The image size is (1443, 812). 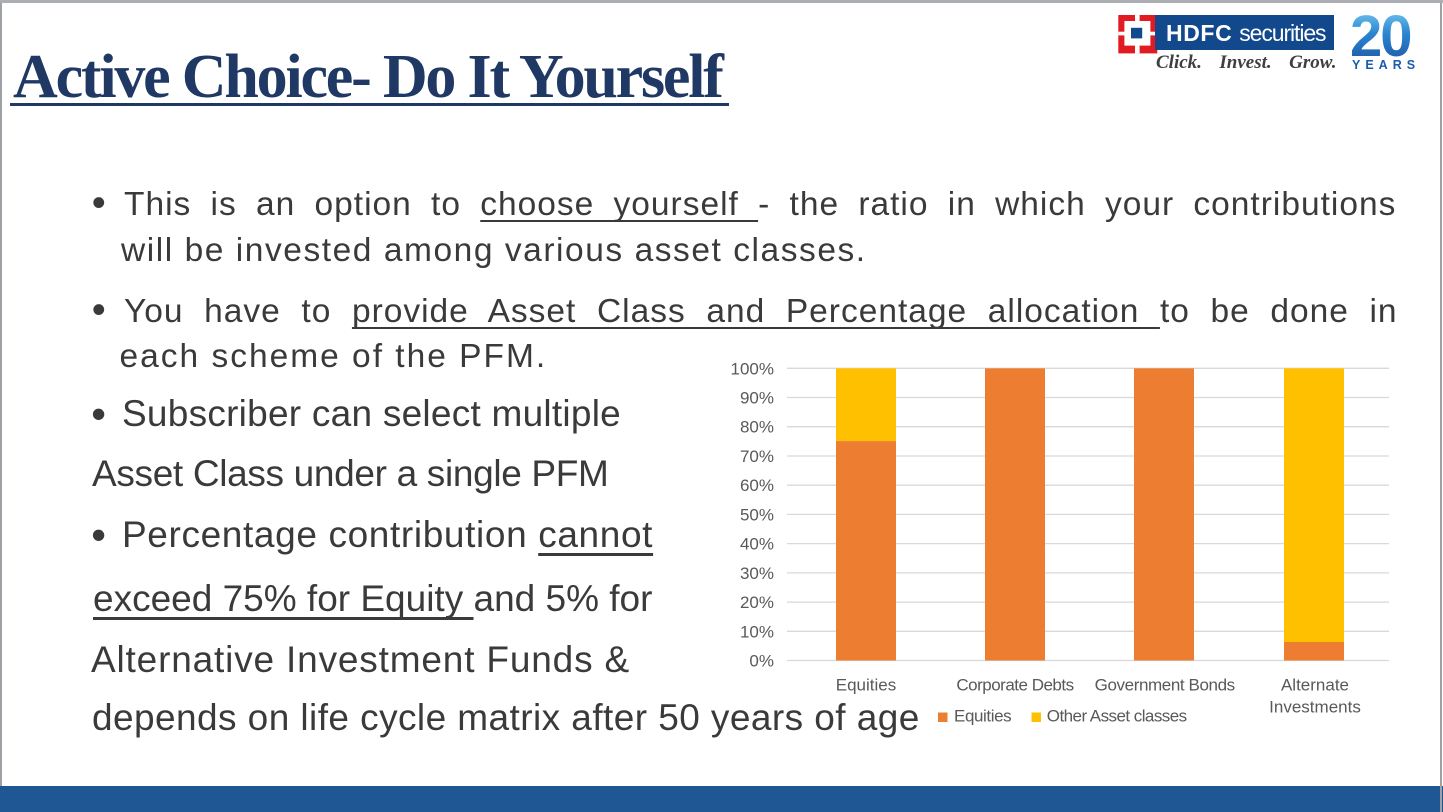 I want to click on svg-text: 20%, so click(x=757, y=602).